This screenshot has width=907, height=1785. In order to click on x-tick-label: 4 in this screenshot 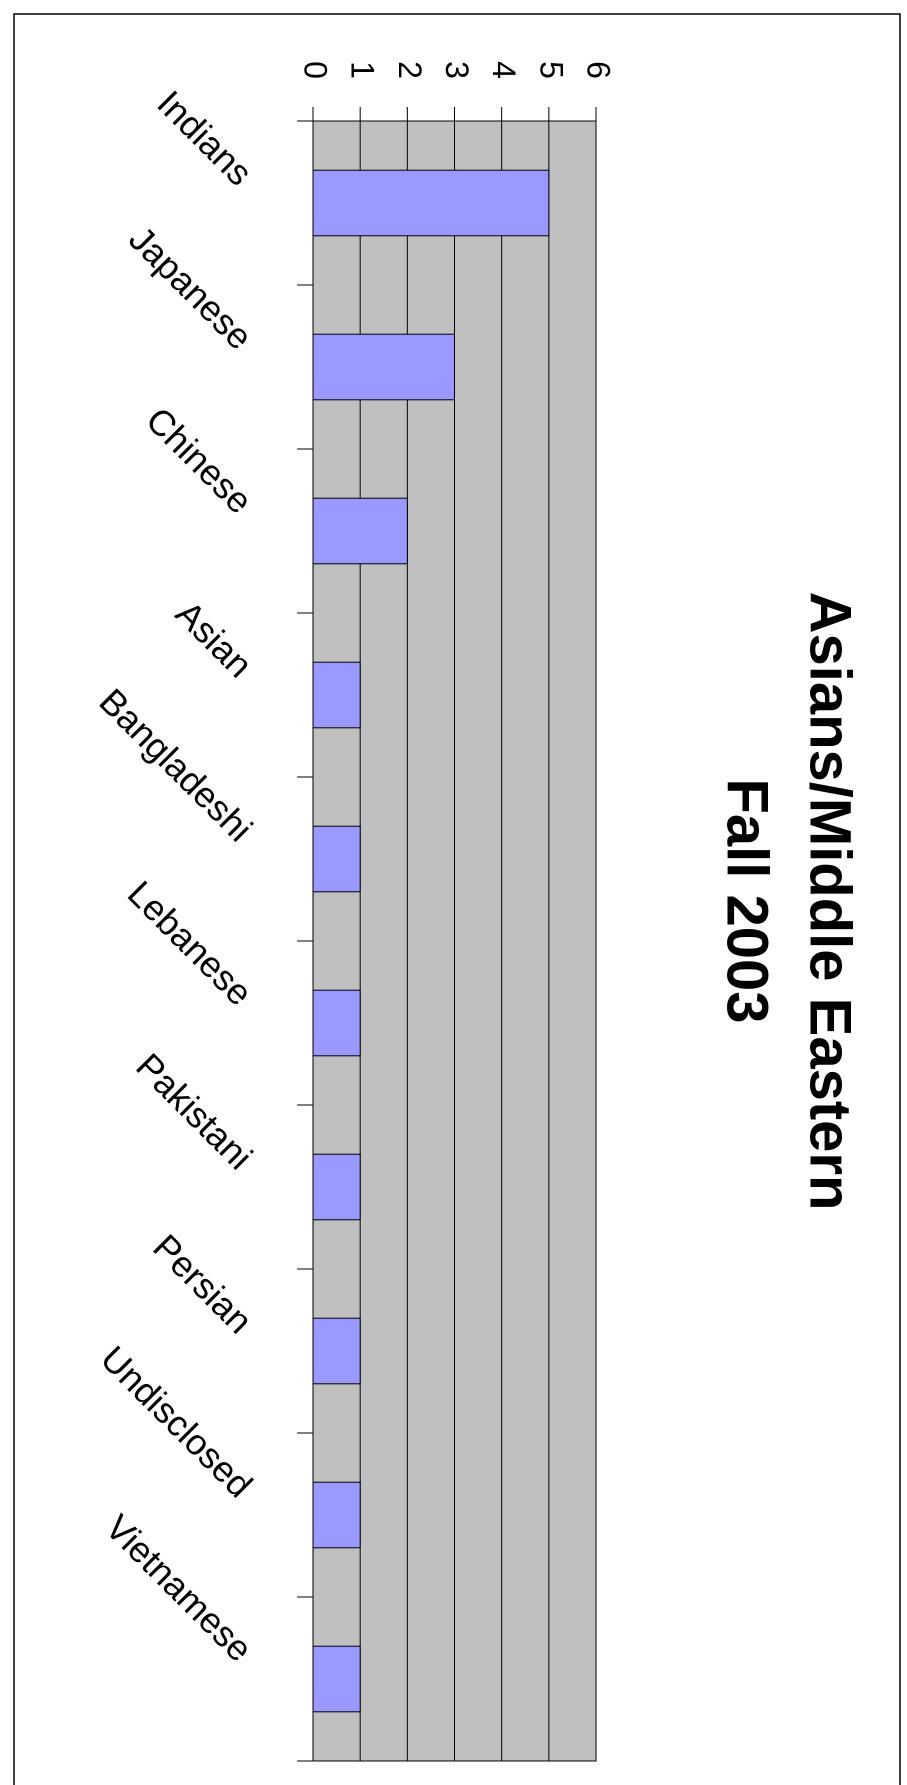, I will do `click(504, 70)`.